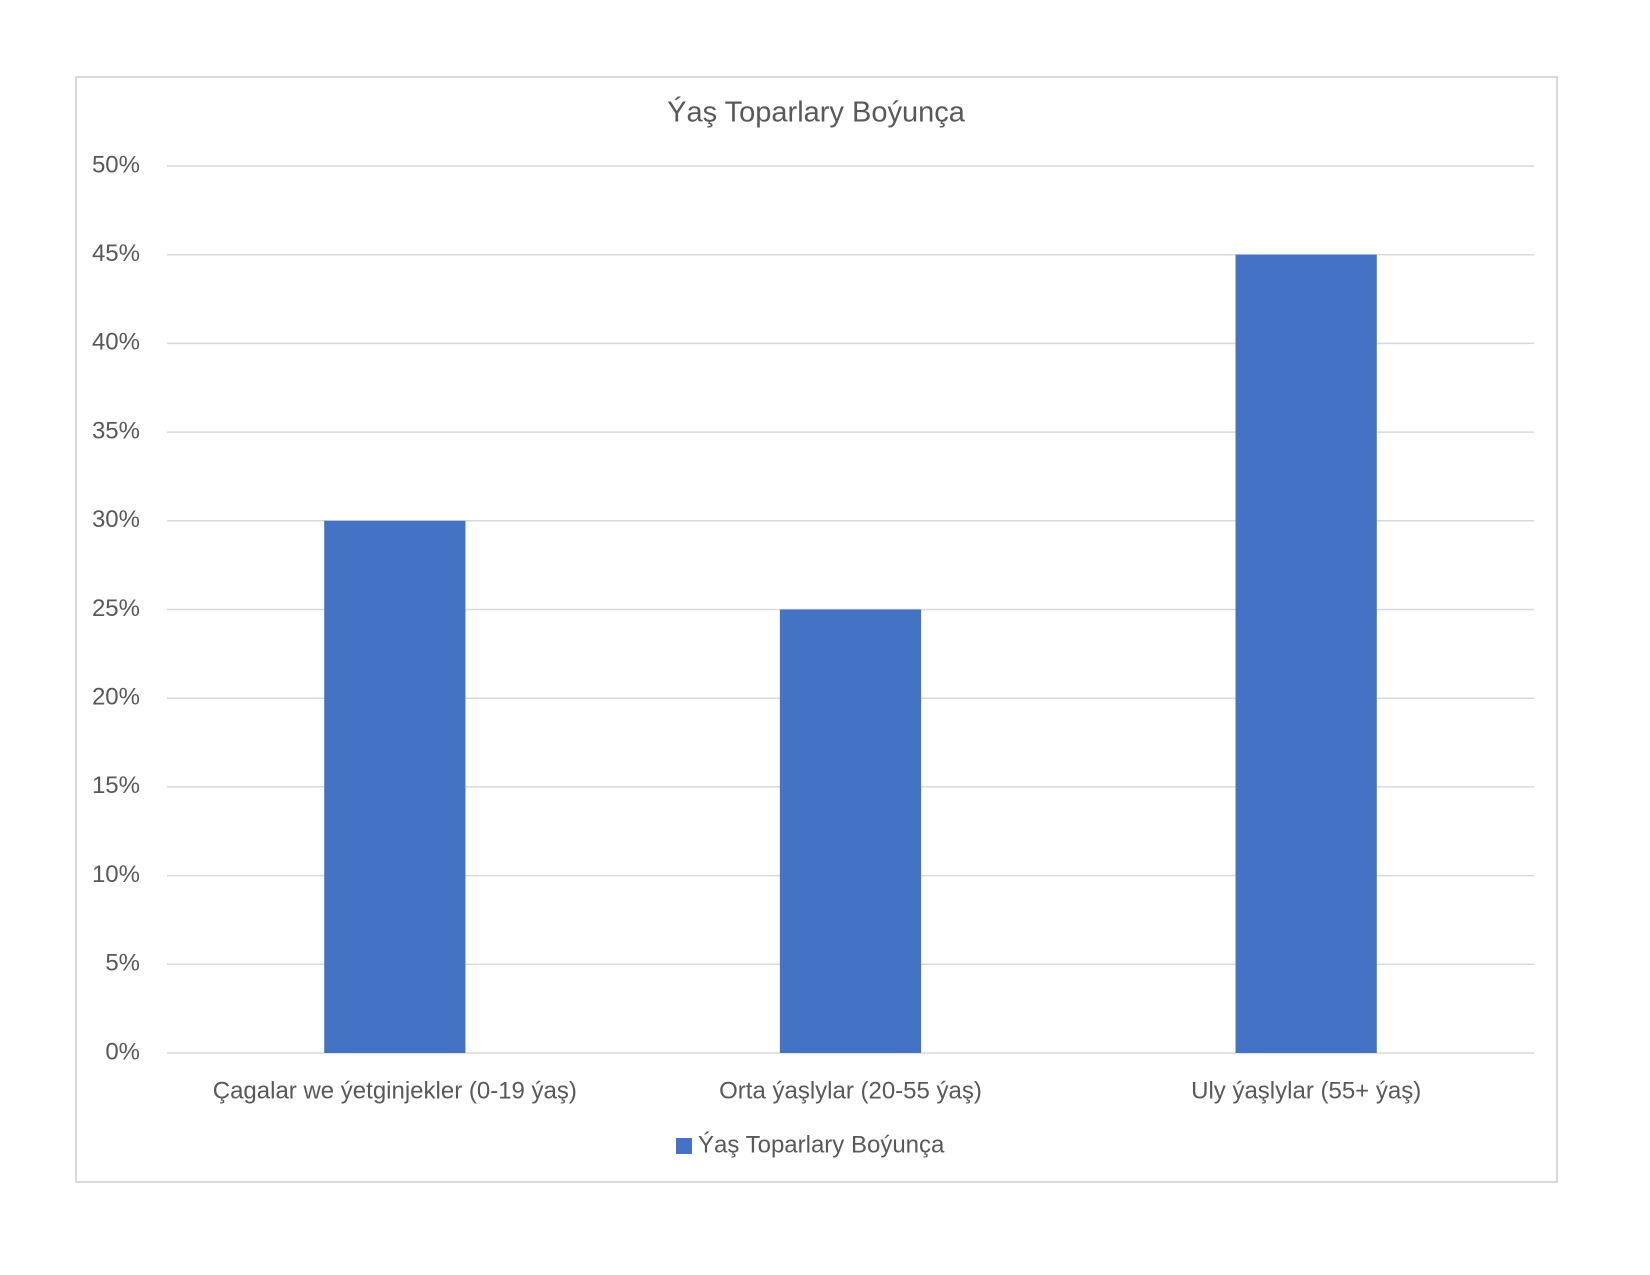 This screenshot has width=1650, height=1275. Describe the element at coordinates (122, 963) in the screenshot. I see `y-tick-label: 5%` at that location.